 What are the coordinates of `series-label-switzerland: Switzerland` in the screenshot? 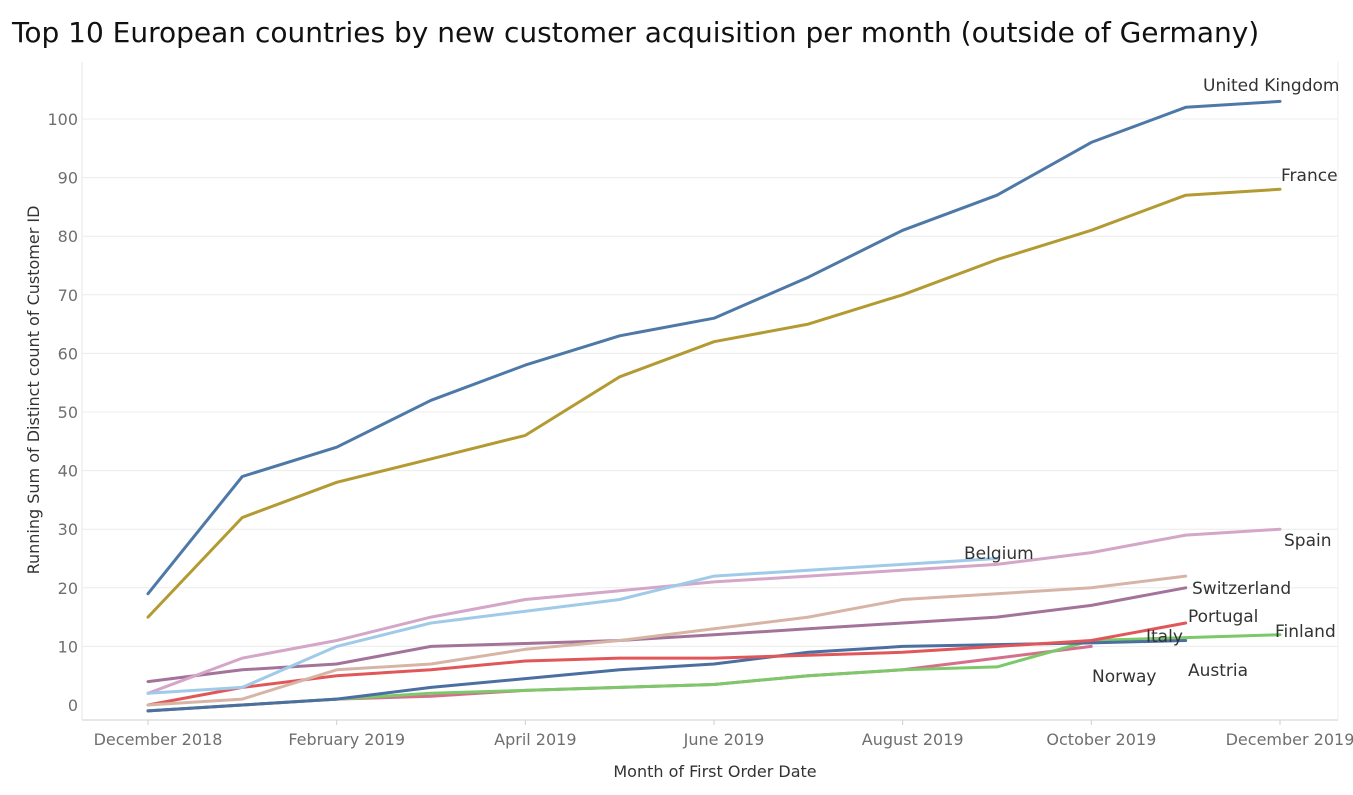 It's located at (1241, 589).